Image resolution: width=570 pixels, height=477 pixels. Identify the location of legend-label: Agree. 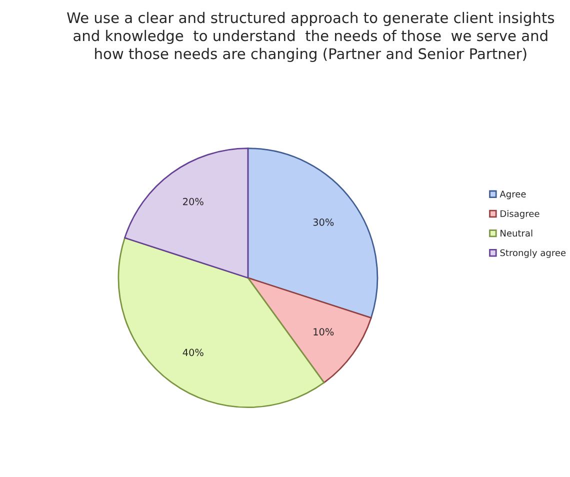
(513, 195).